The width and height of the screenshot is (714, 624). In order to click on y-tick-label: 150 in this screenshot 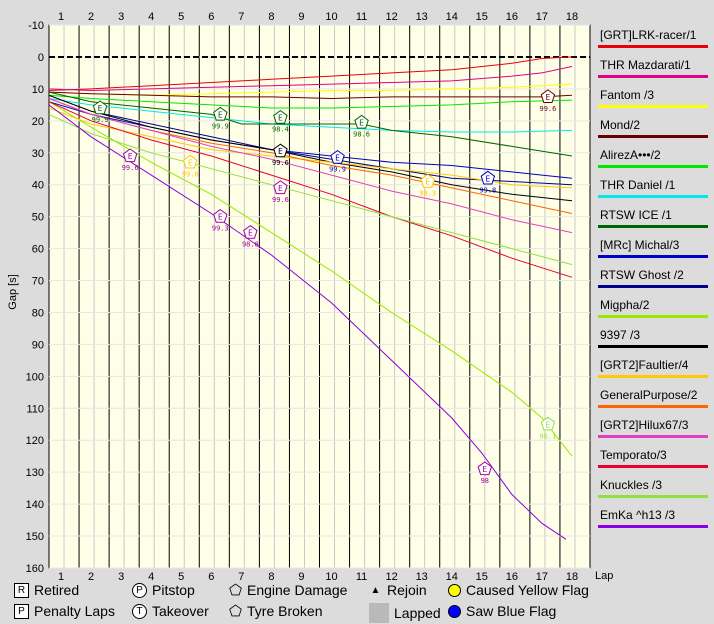, I will do `click(35, 537)`.